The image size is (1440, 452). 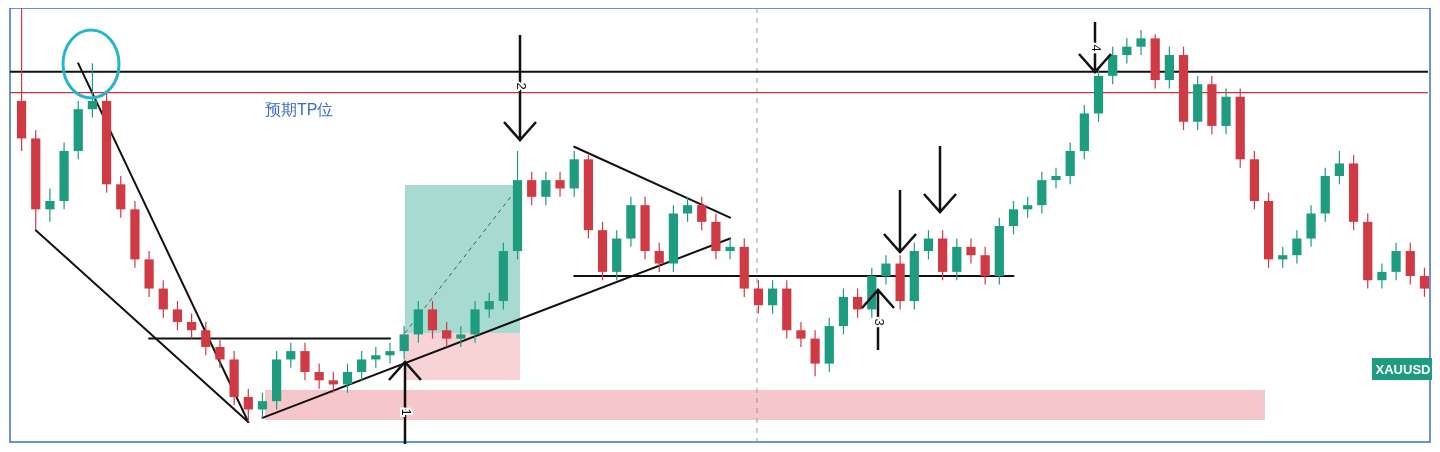 I want to click on annotation: 1, so click(x=406, y=412).